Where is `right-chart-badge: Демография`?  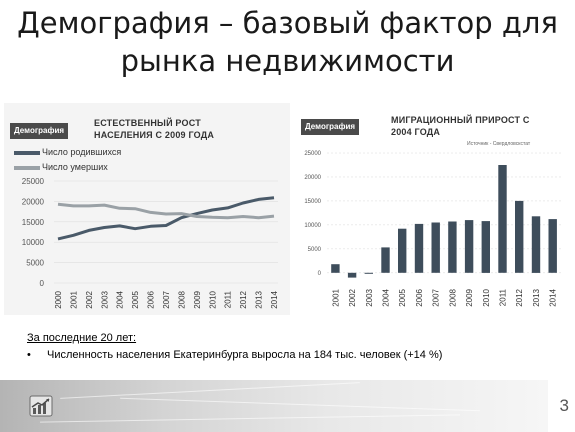
right-chart-badge: Демография is located at coordinates (330, 127).